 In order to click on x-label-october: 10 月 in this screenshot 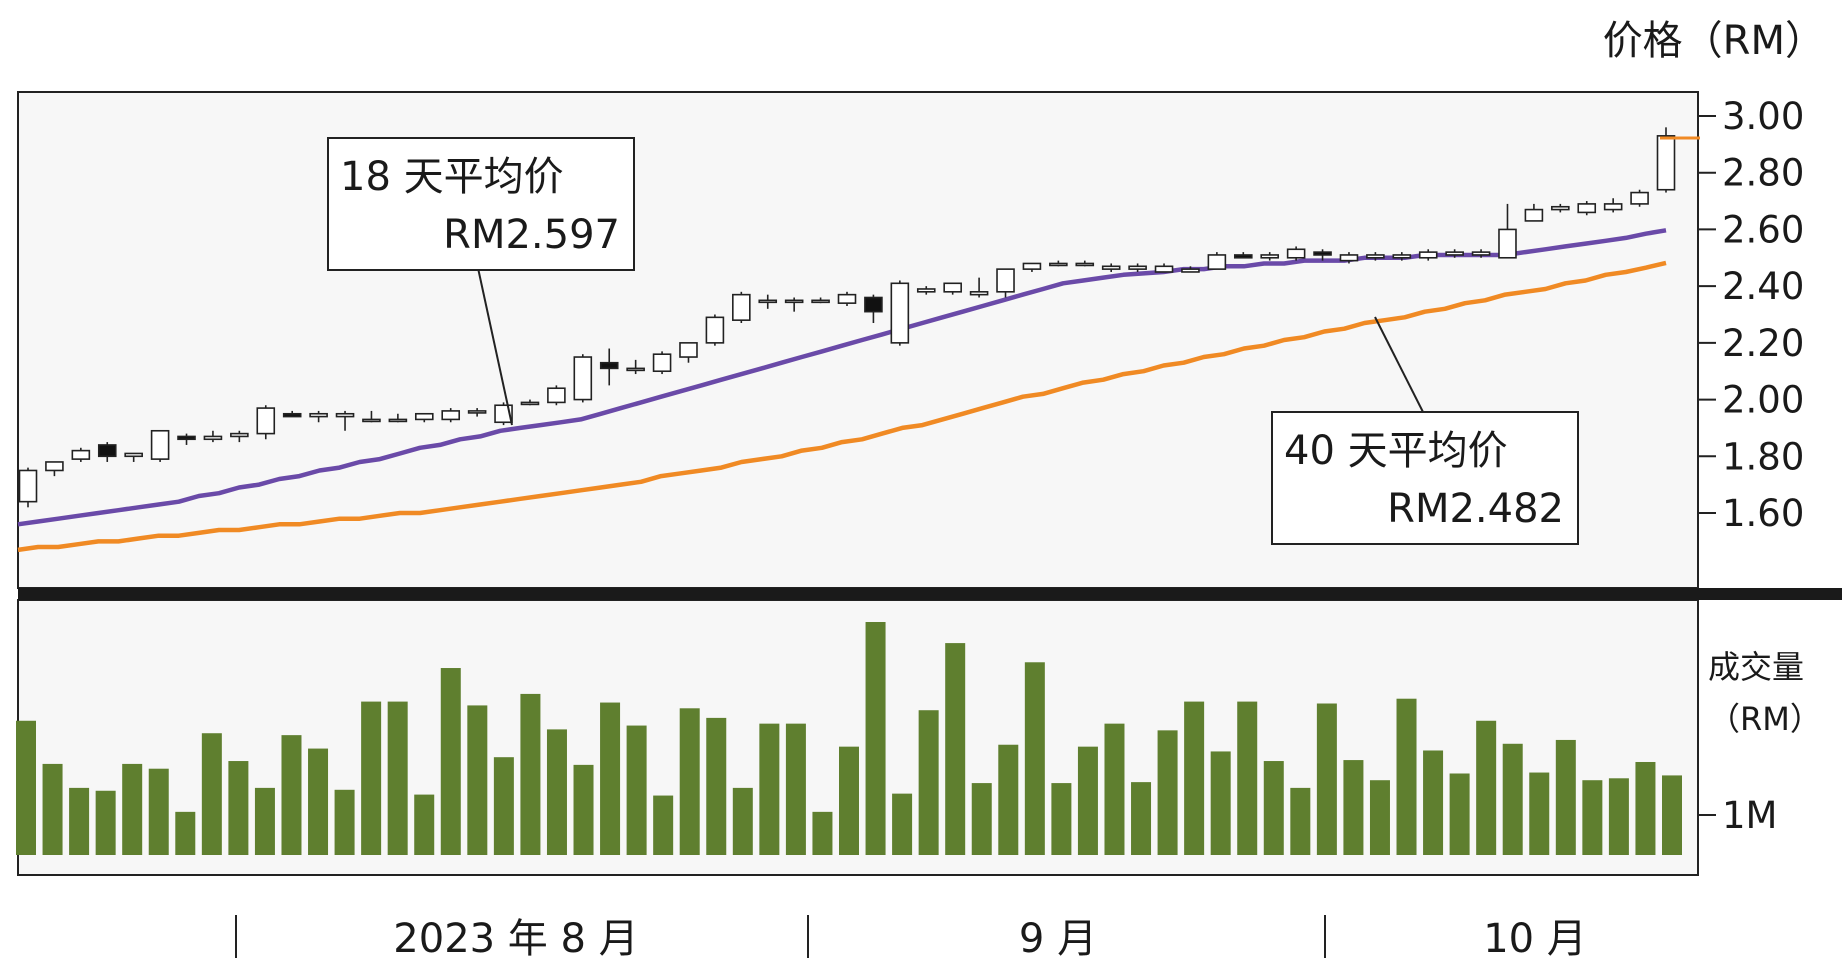, I will do `click(1535, 939)`.